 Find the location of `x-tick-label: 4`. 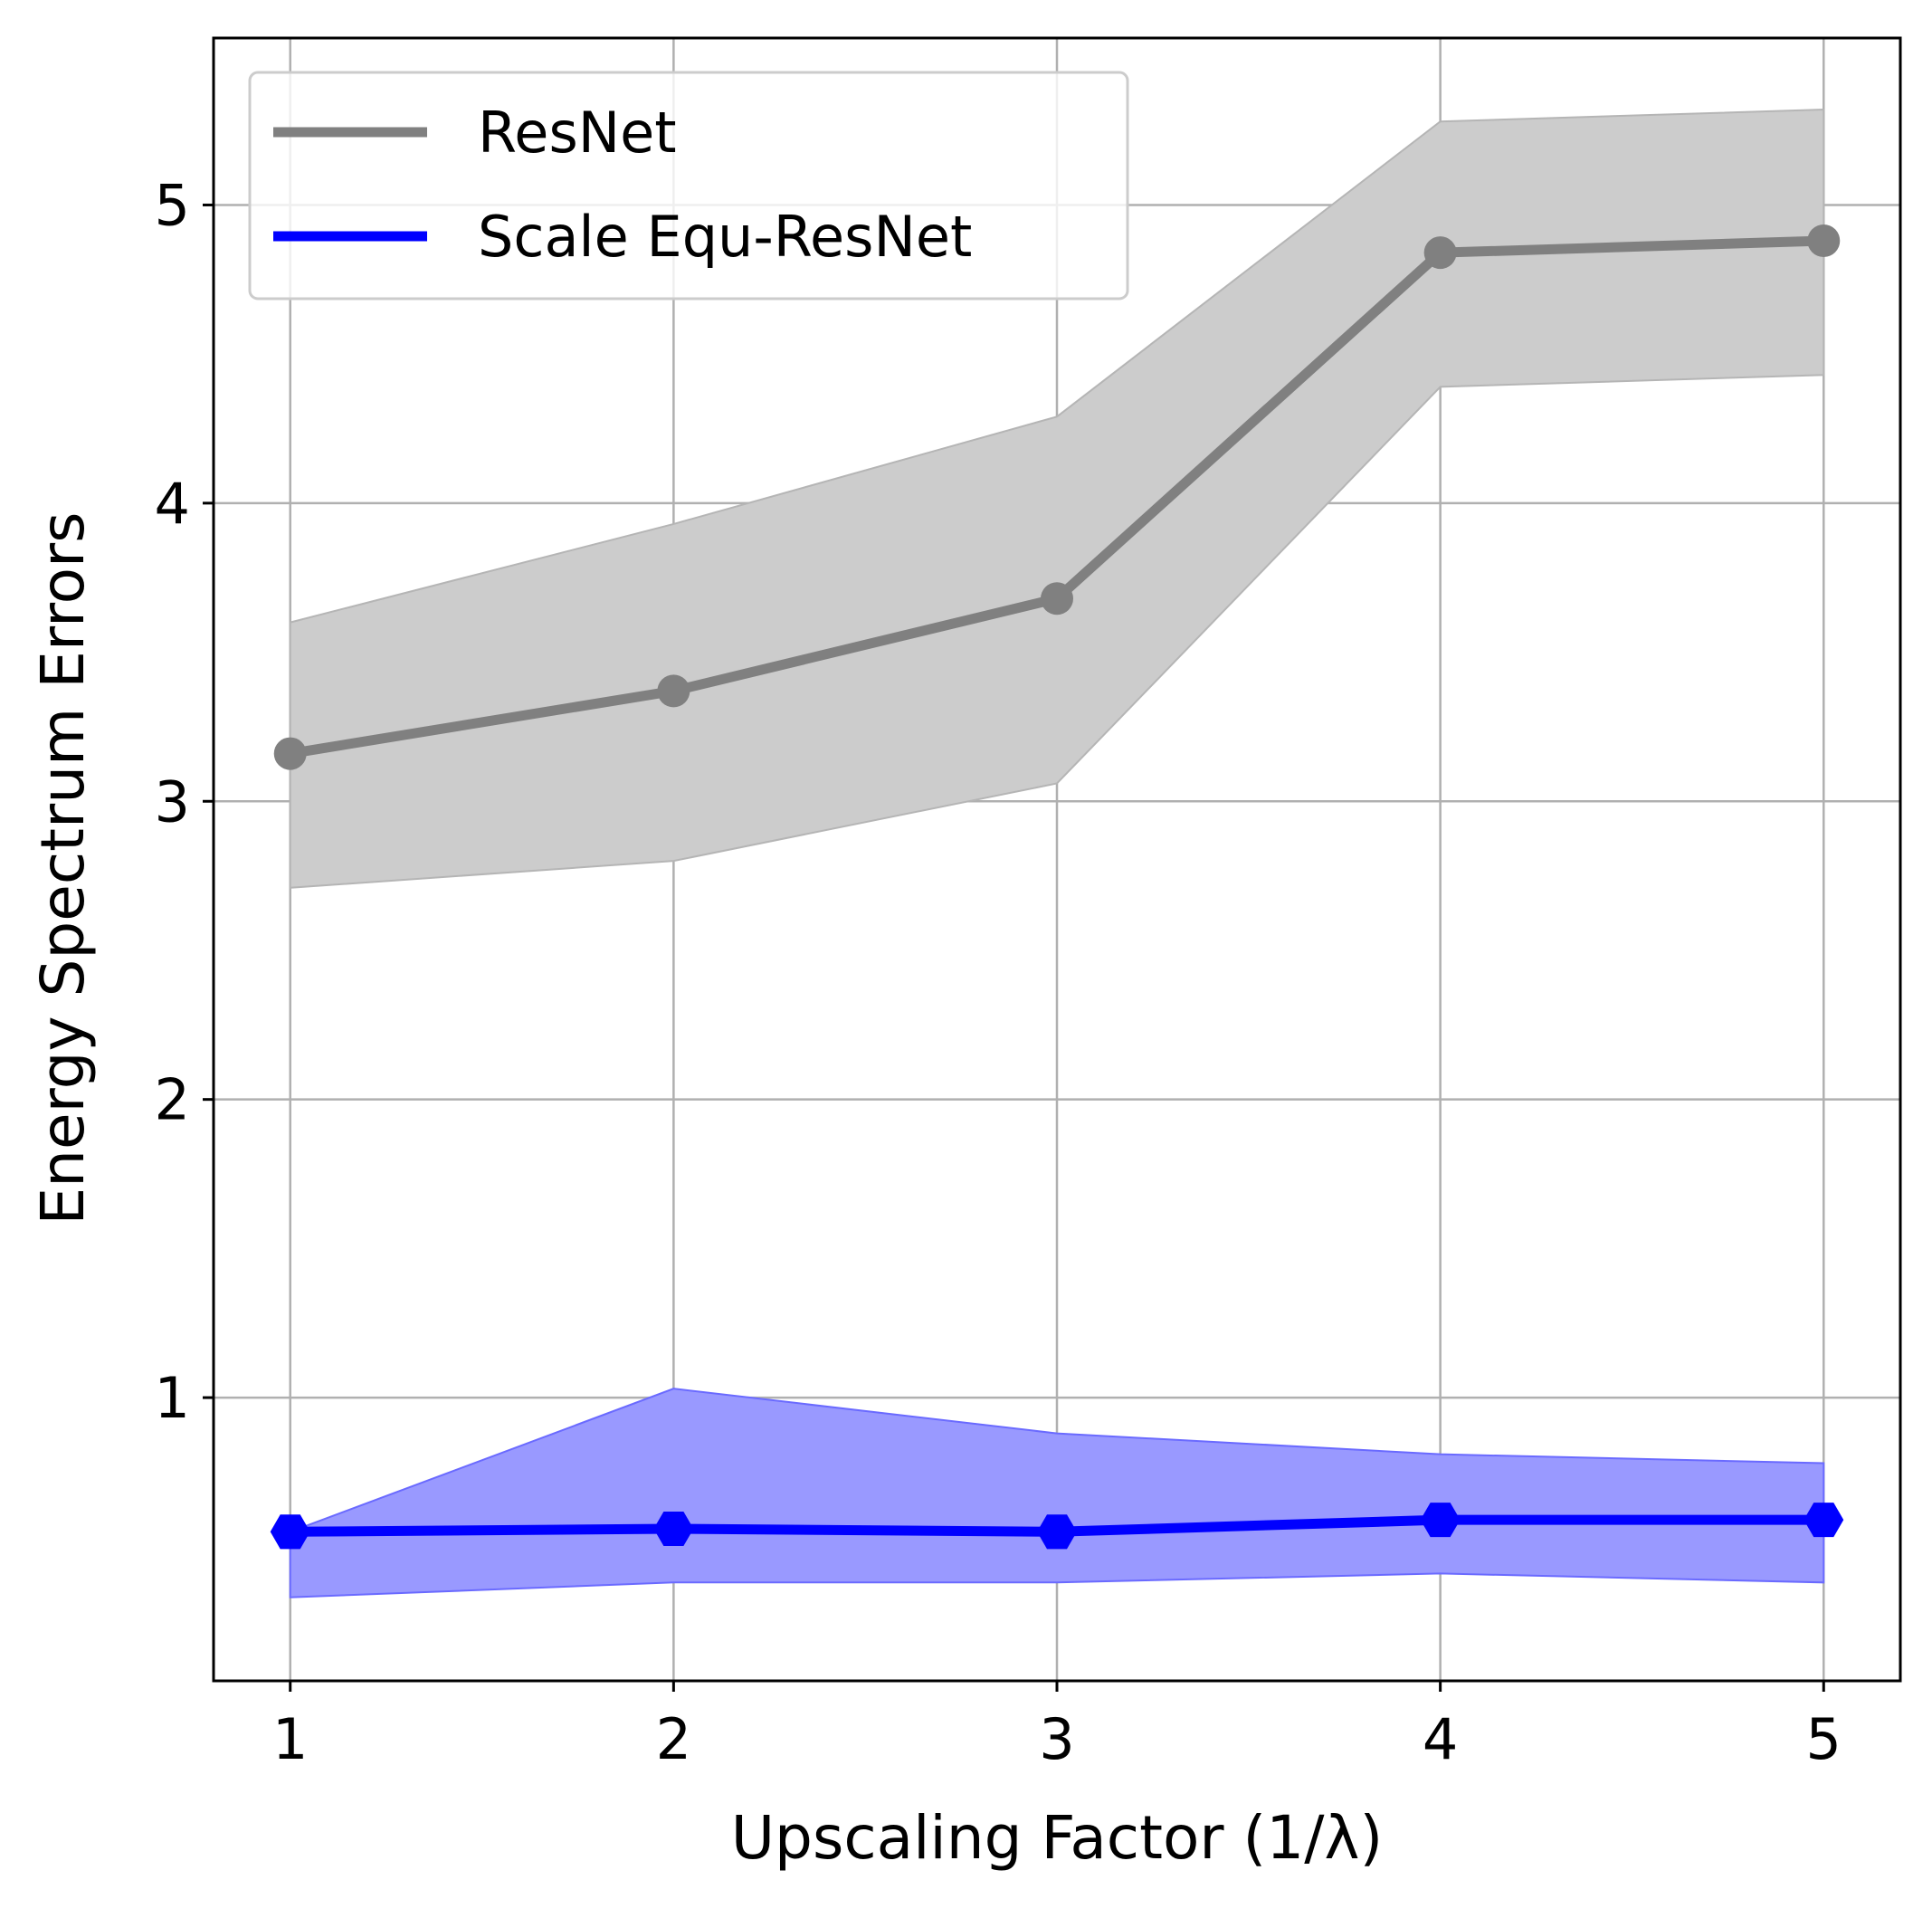

x-tick-label: 4 is located at coordinates (1440, 1739).